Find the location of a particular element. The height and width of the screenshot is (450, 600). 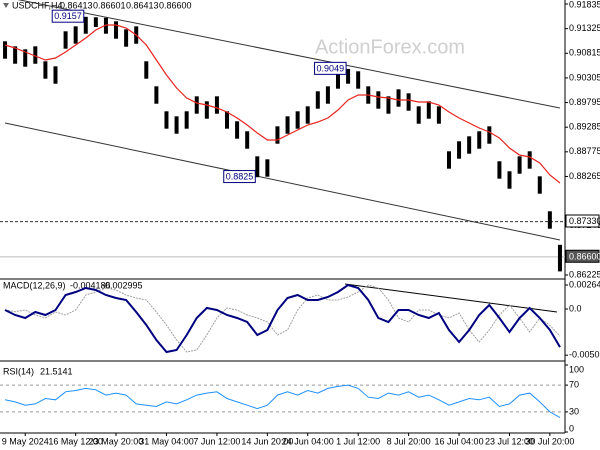

y-tick-label: 0.88775 is located at coordinates (584, 151).